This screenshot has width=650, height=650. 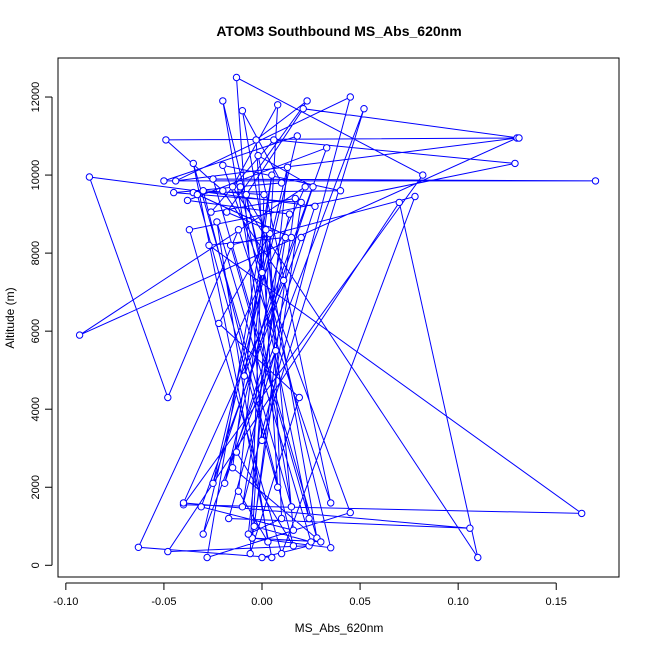 What do you see at coordinates (36, 175) in the screenshot?
I see `y-tick-label: 10000` at bounding box center [36, 175].